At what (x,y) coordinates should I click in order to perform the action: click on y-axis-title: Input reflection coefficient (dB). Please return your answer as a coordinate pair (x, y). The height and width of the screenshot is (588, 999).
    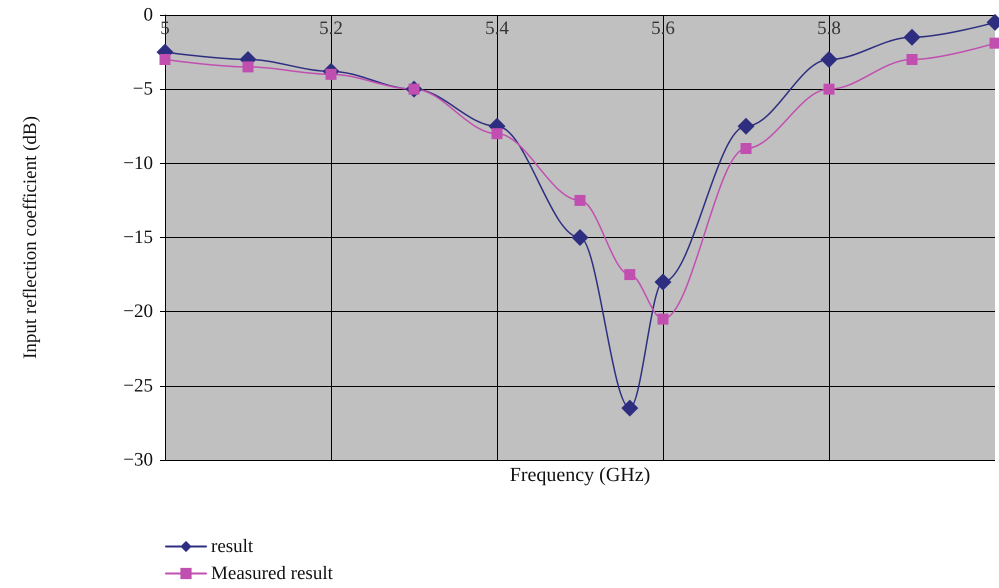
    Looking at the image, I should click on (30, 237).